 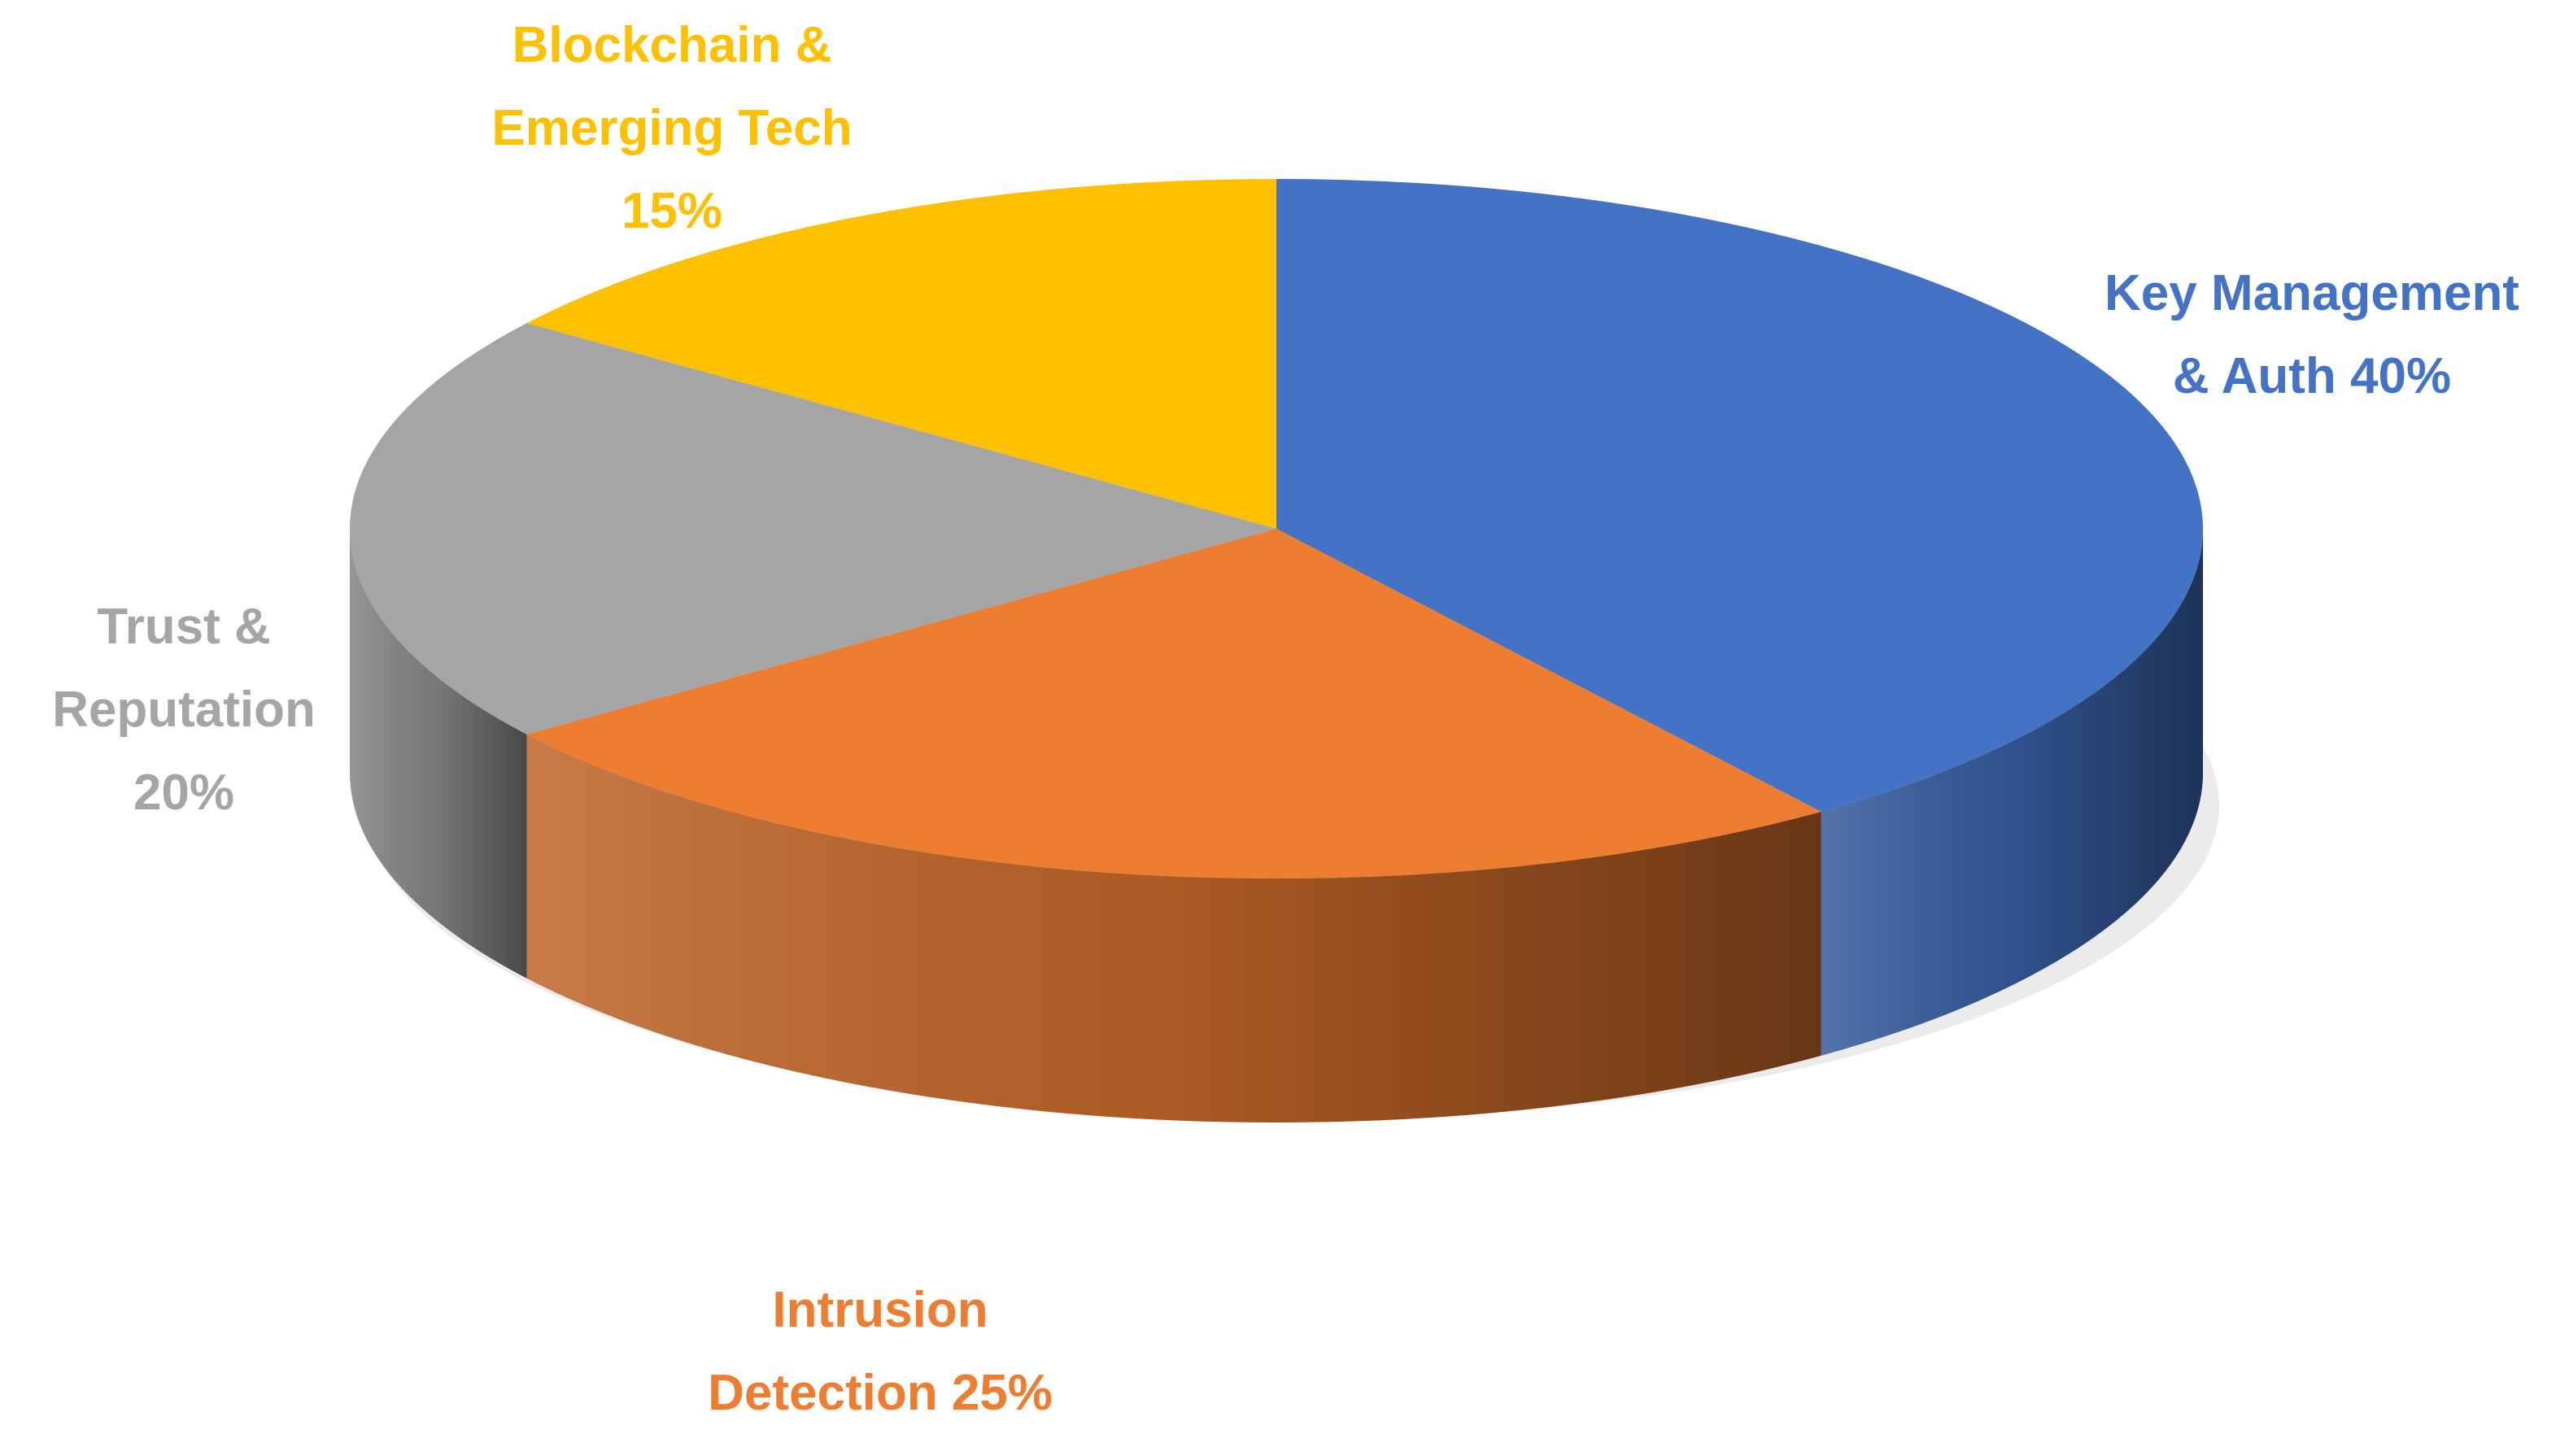 What do you see at coordinates (672, 86) in the screenshot?
I see `category-label: Blockchain & Emerging Tech` at bounding box center [672, 86].